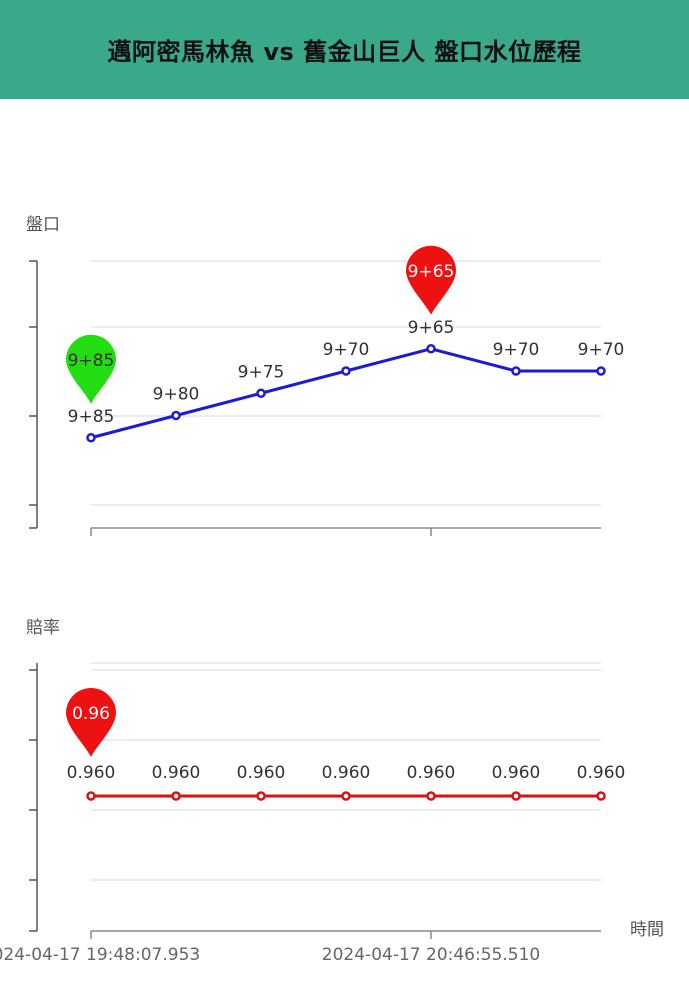  Describe the element at coordinates (43, 628) in the screenshot. I see `y-axis-title: 賠率` at that location.